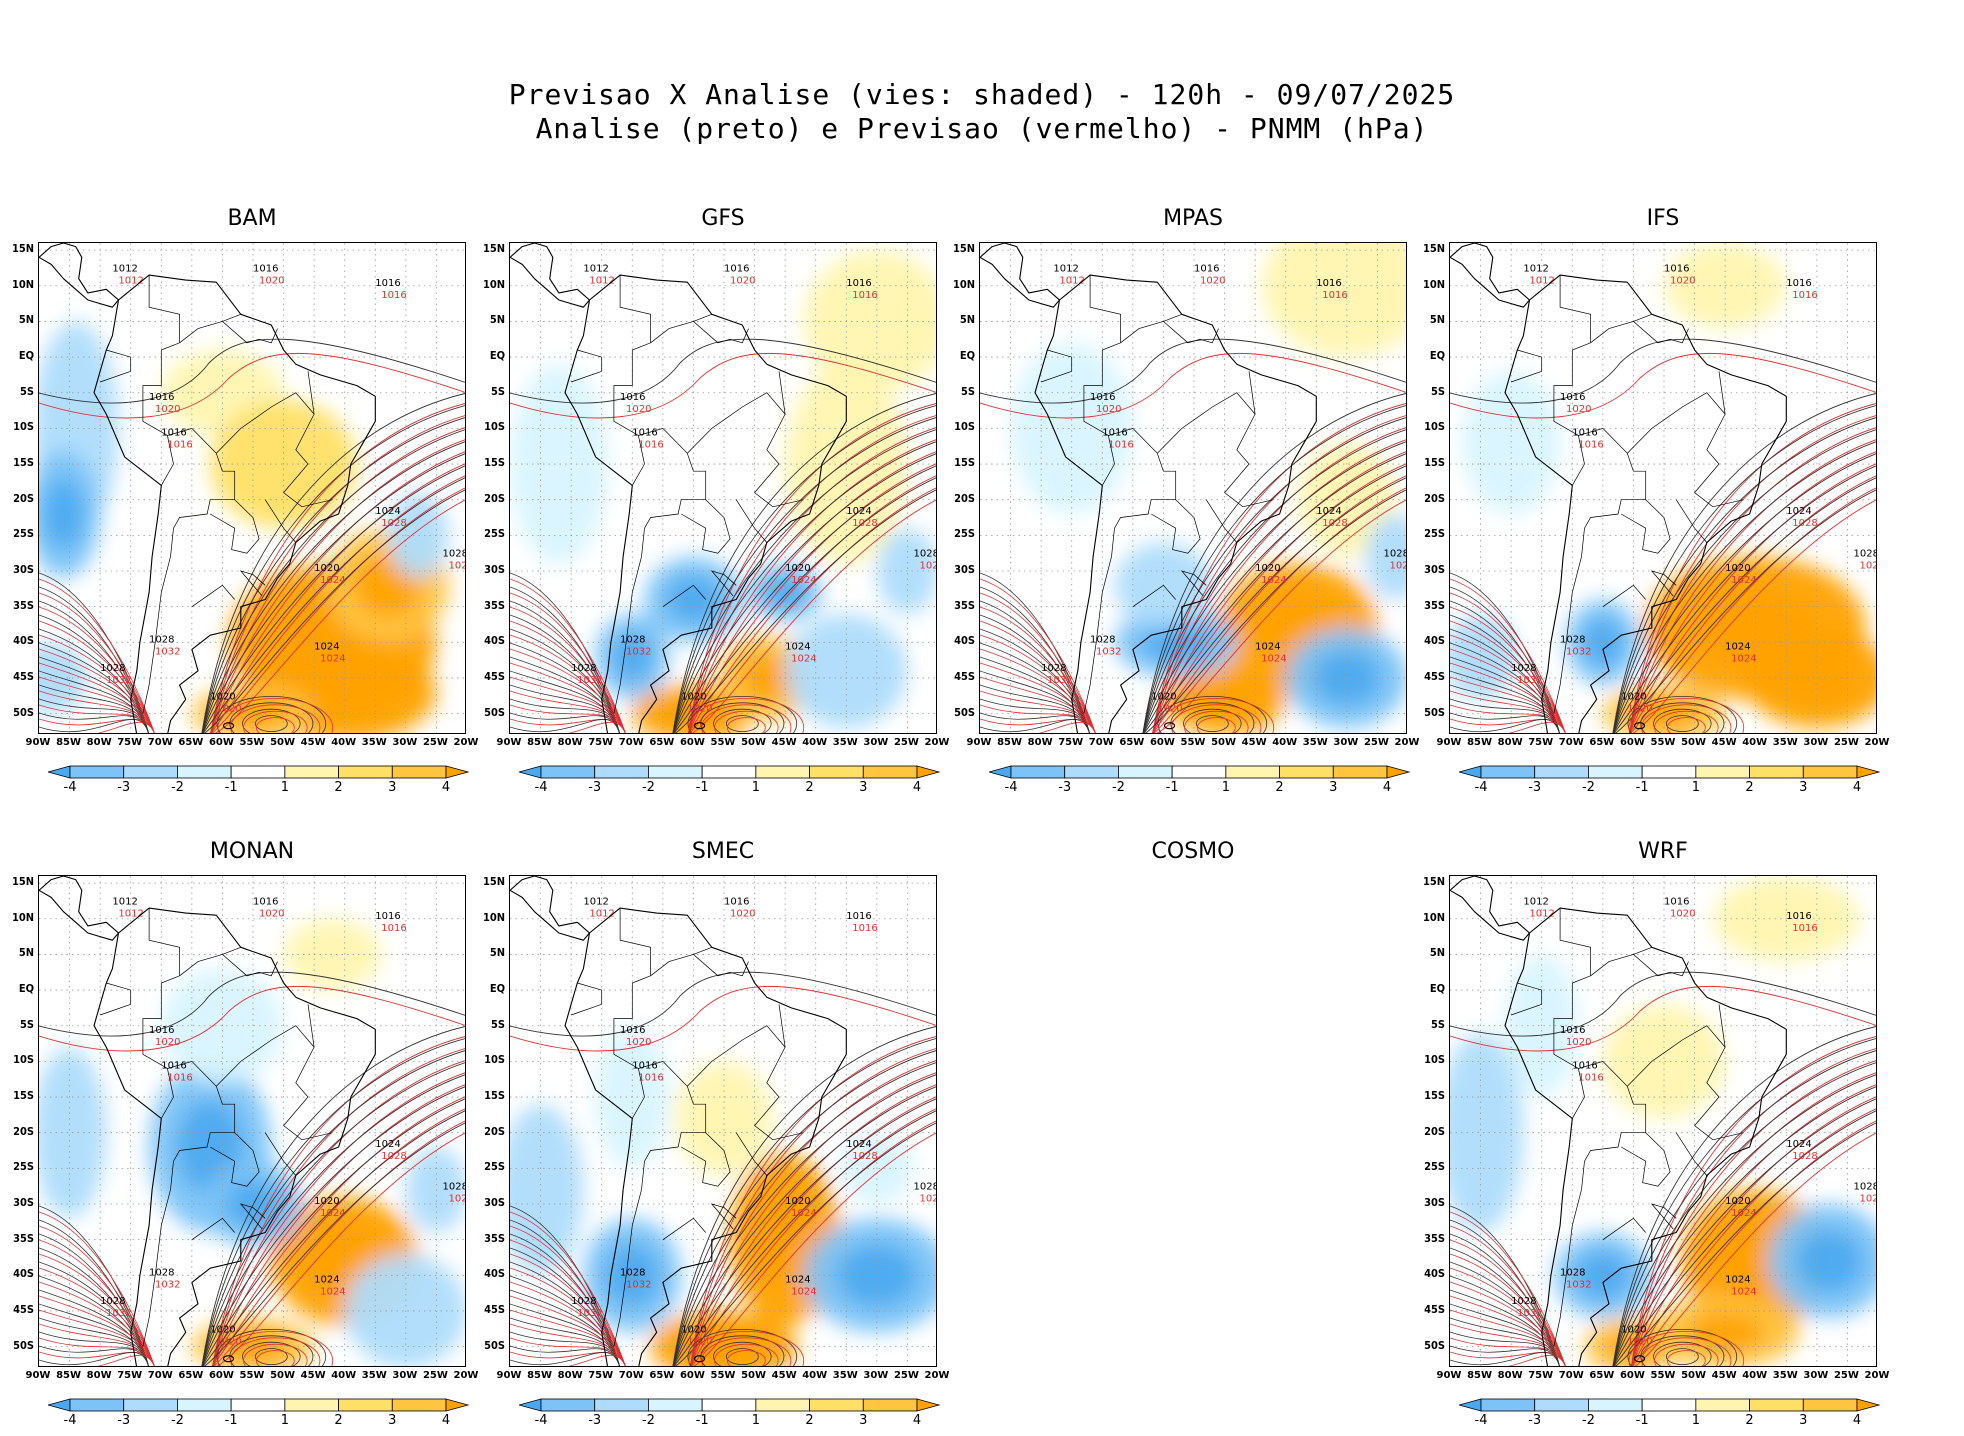 This screenshot has width=1964, height=1436. What do you see at coordinates (736, 269) in the screenshot?
I see `isobar-label-analysis: 1016` at bounding box center [736, 269].